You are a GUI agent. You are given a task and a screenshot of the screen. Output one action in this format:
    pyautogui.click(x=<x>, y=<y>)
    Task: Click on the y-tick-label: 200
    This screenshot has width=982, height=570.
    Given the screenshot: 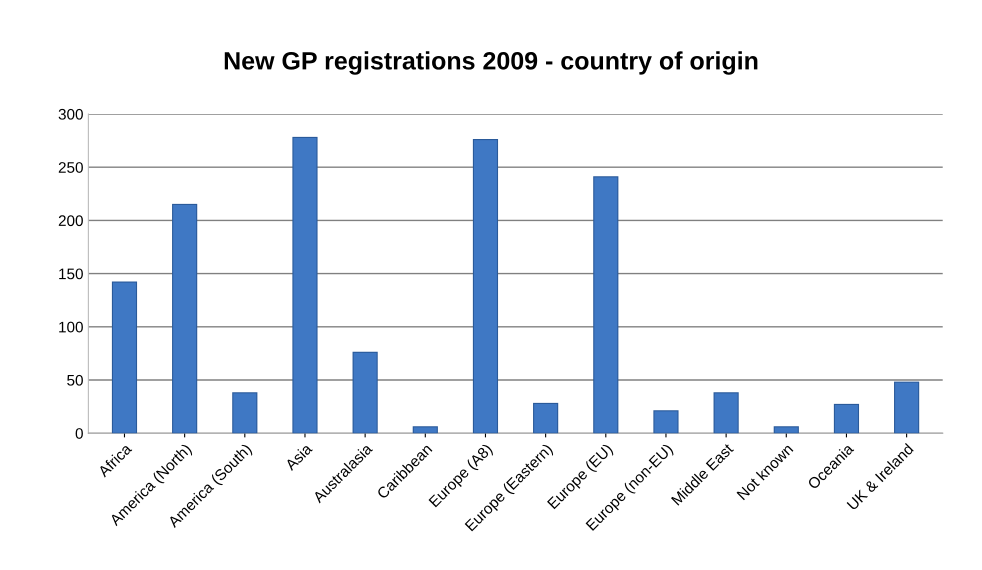 What is the action you would take?
    pyautogui.click(x=70, y=220)
    